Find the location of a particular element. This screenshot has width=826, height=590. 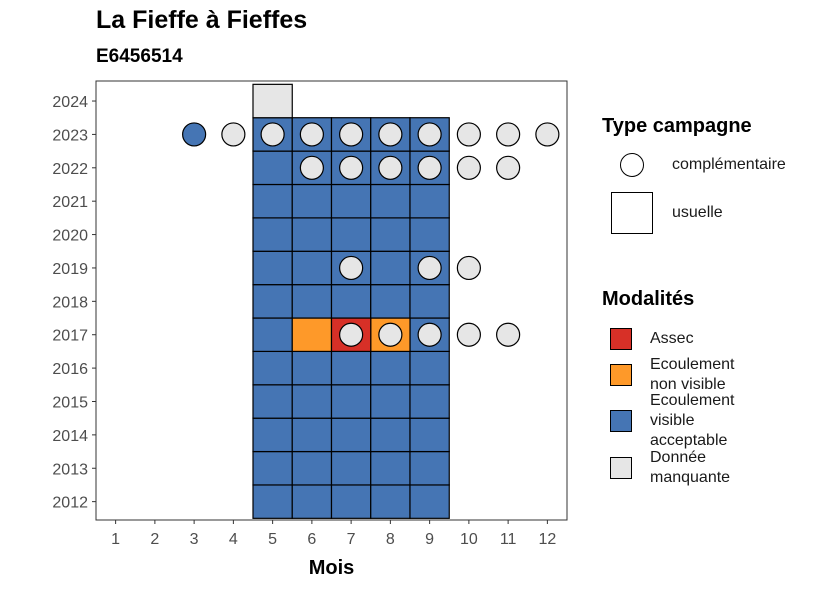

legend-square-icon is located at coordinates (632, 213).